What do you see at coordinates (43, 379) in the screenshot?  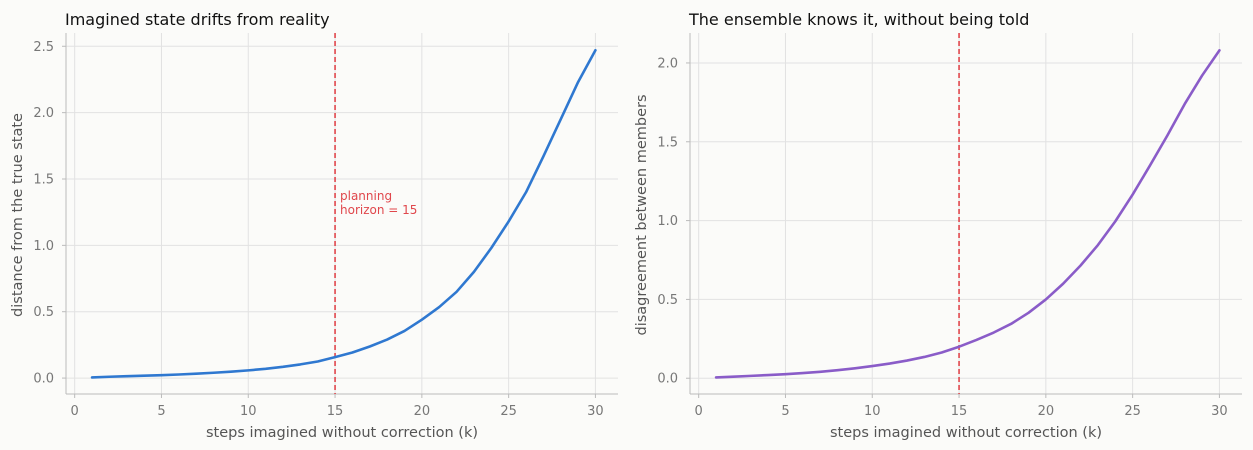 I see `left-chart-y-tick-label: 0.0` at bounding box center [43, 379].